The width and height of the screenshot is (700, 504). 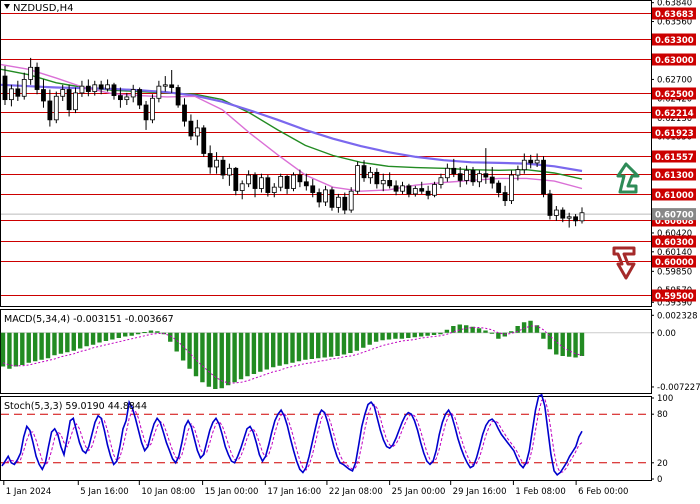 What do you see at coordinates (678, 388) in the screenshot?
I see `macd-tick-label: -0.007227` at bounding box center [678, 388].